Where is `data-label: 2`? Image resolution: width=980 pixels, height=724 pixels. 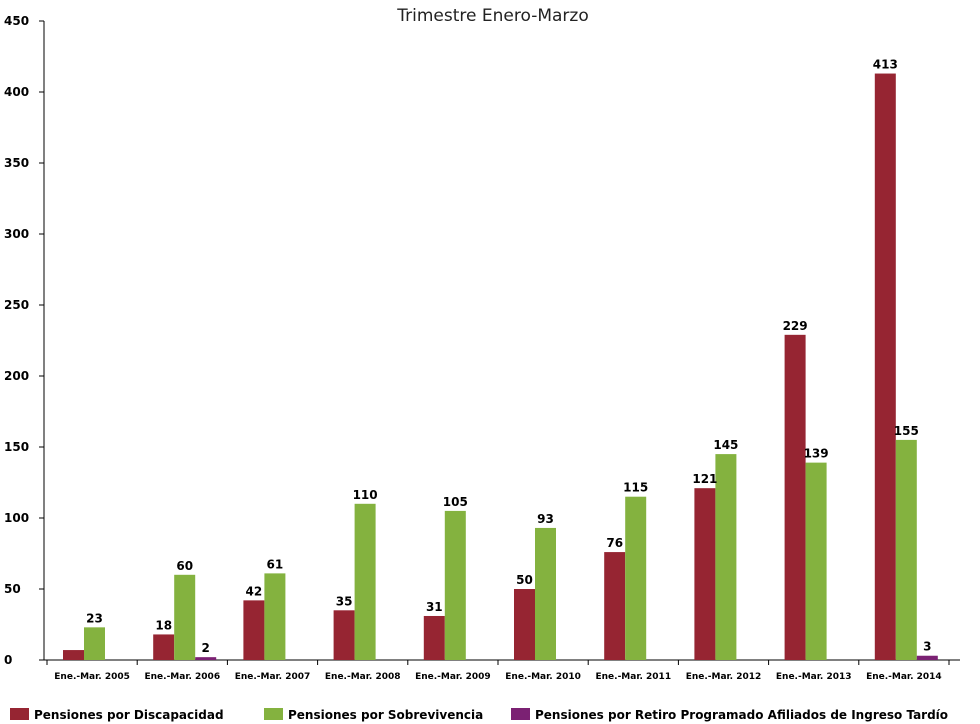 data-label: 2 is located at coordinates (206, 648).